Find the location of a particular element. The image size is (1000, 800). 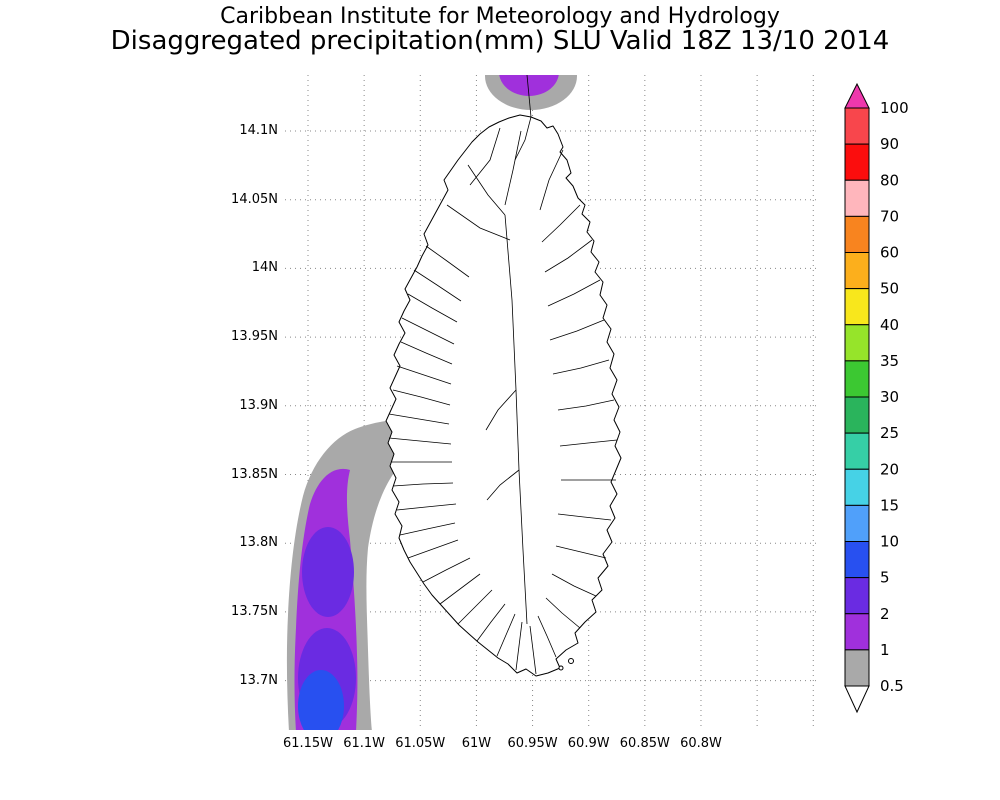

colorbar-tick-label: 0.5 is located at coordinates (892, 686).